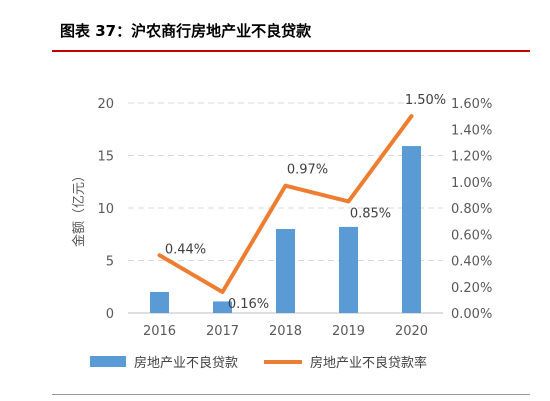  I want to click on figure-title: 图表 37：沪农商行房地产业不良贷款, so click(186, 31).